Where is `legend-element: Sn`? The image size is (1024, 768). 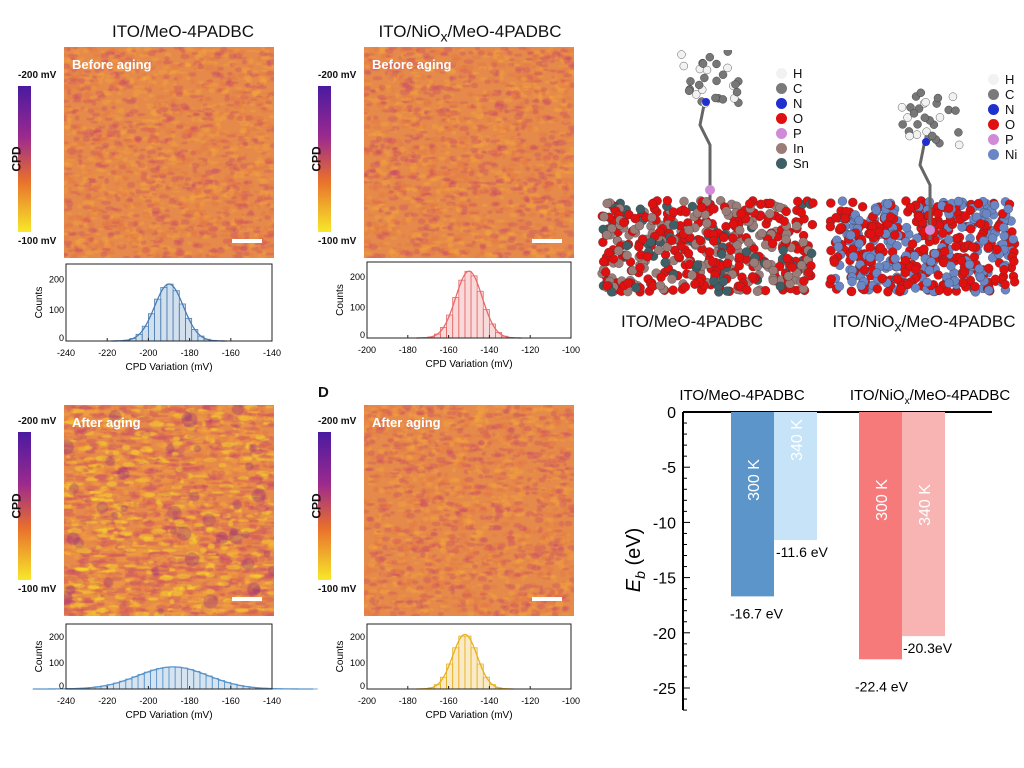
legend-element: Sn is located at coordinates (801, 163).